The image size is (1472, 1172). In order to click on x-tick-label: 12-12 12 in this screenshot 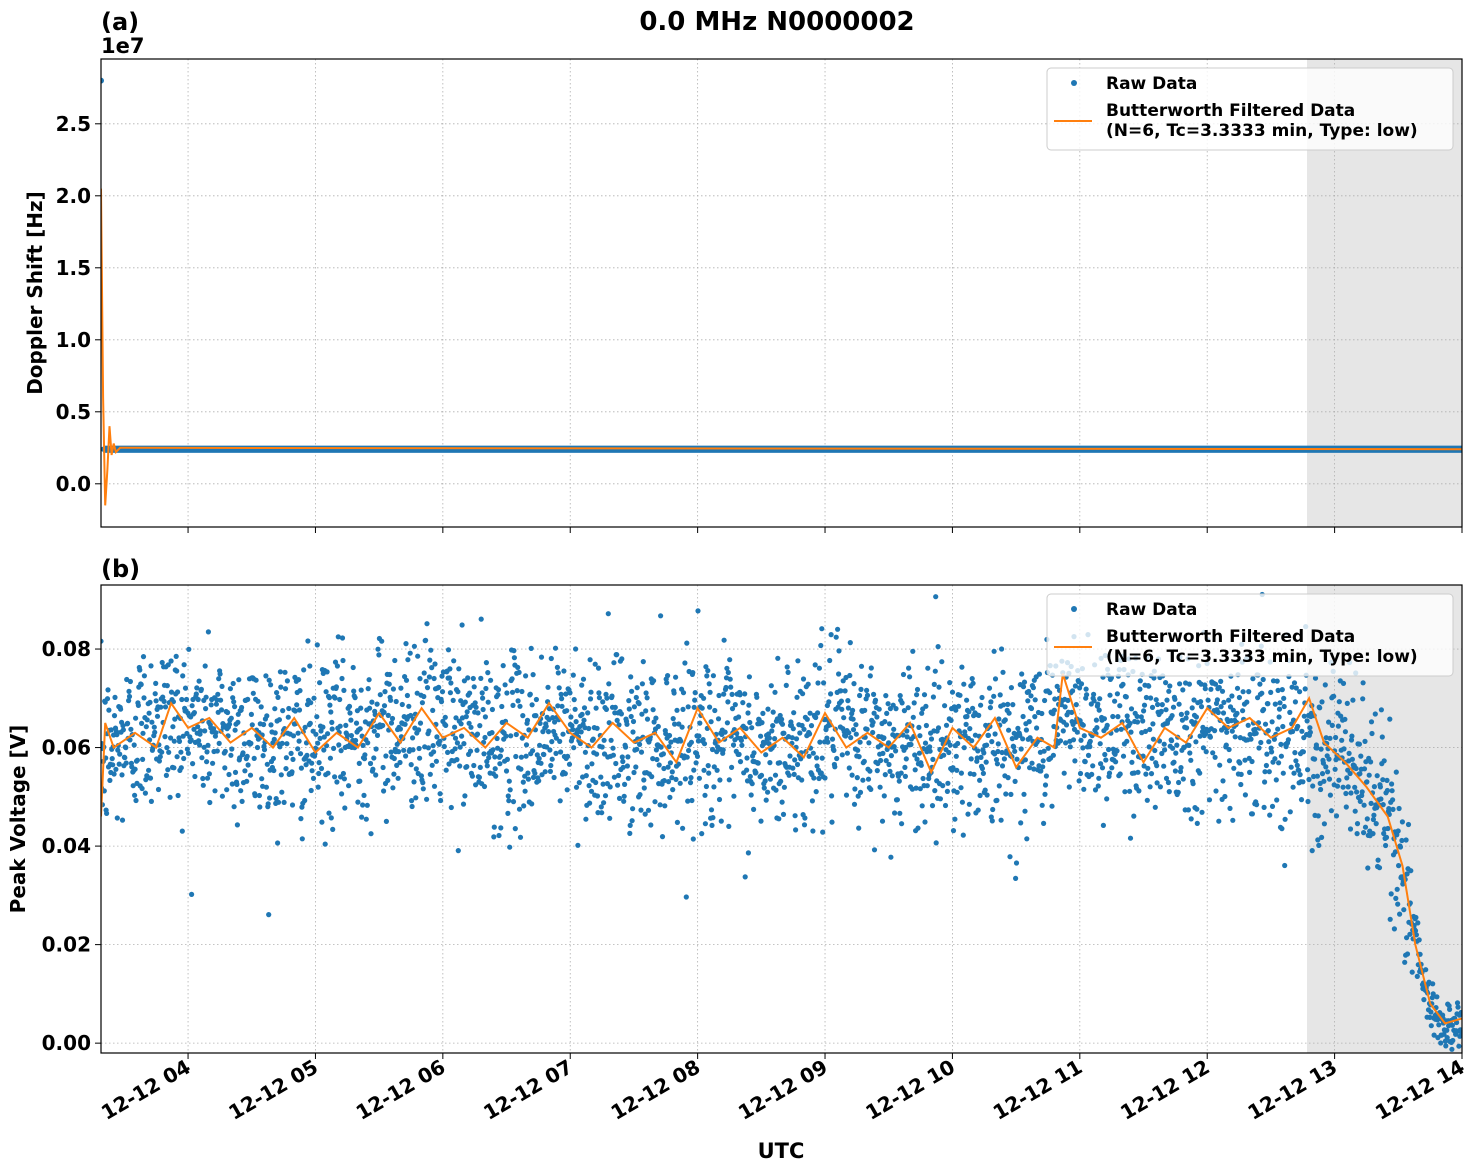, I will do `click(1165, 1090)`.